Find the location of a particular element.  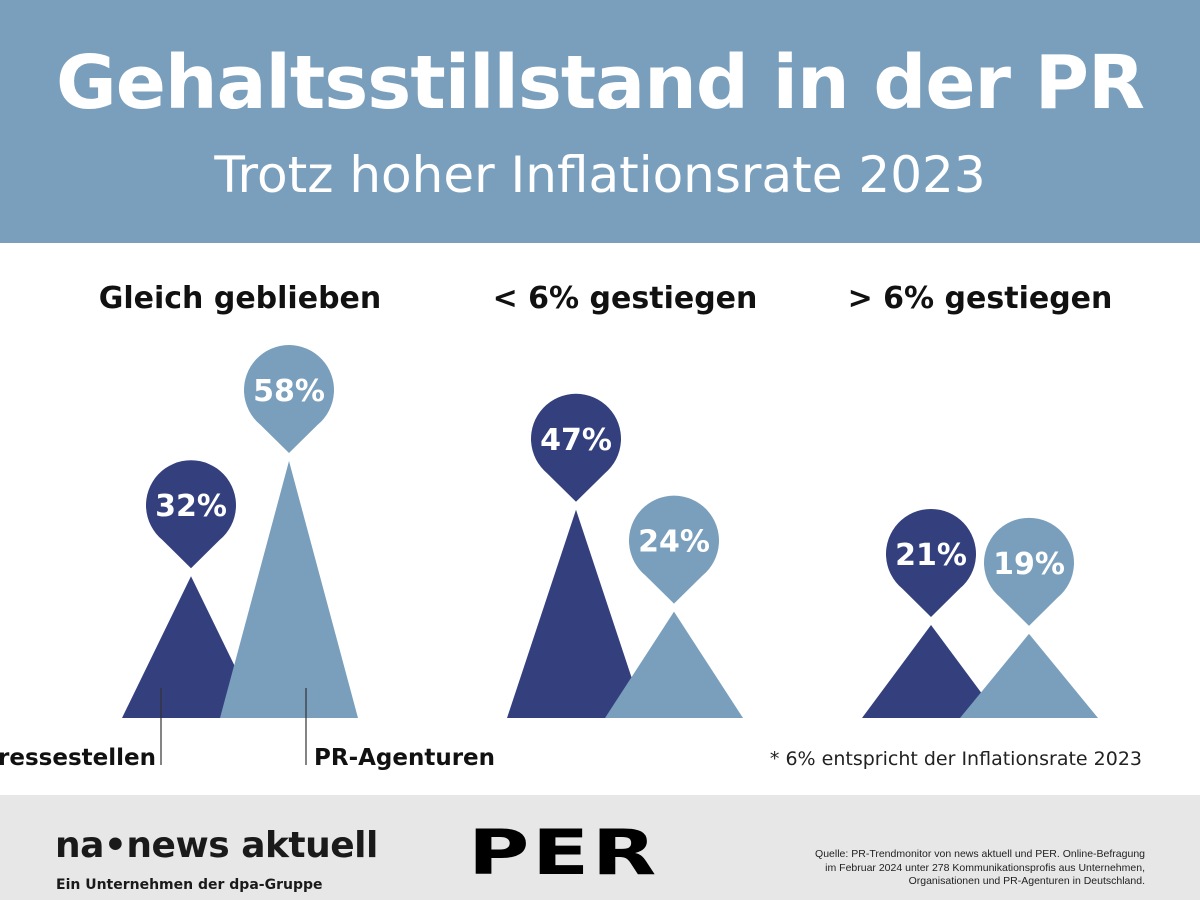

data-label: 24% is located at coordinates (674, 542).